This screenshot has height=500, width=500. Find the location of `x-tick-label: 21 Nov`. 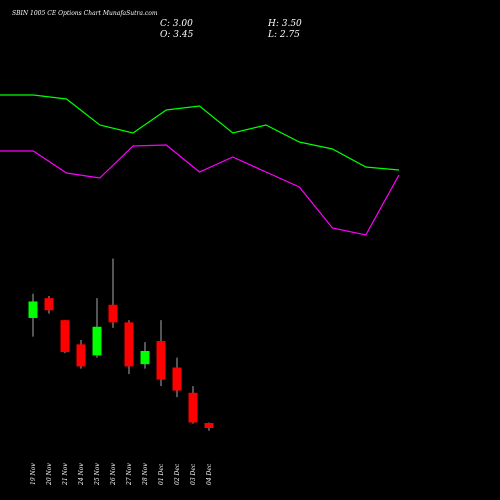

x-tick-label: 21 Nov is located at coordinates (65, 474).